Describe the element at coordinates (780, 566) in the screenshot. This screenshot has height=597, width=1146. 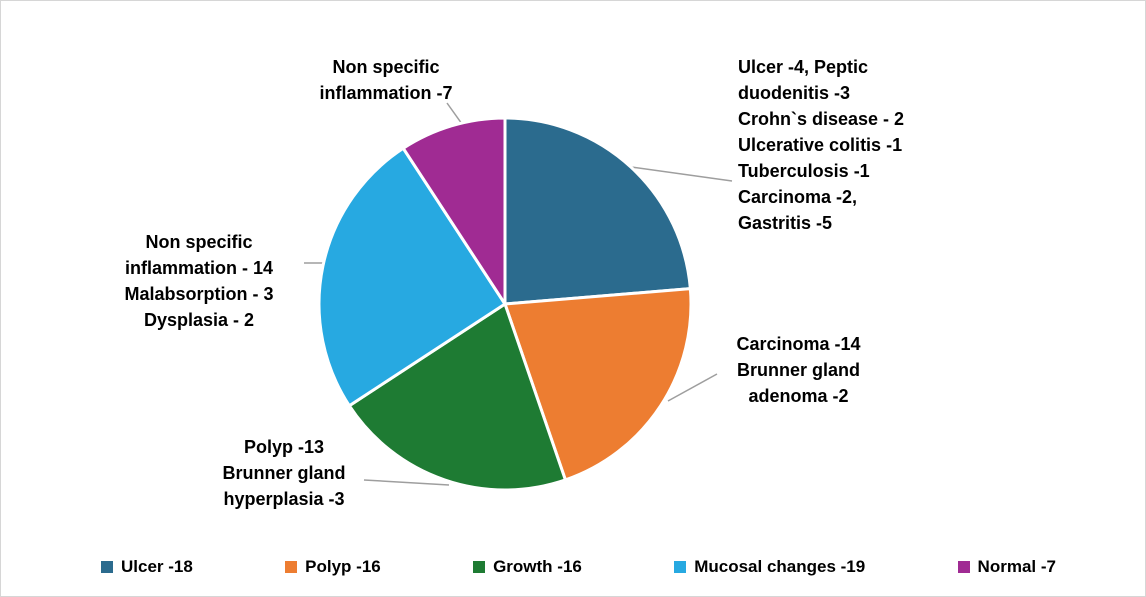
I see `legend-label-mucosal-changes: Mucosal changes -19` at that location.